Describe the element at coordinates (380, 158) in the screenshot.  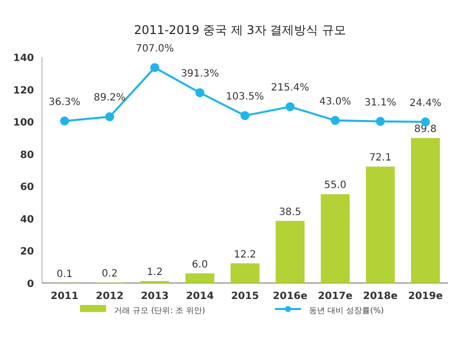
I see `data-label: 72.1` at that location.